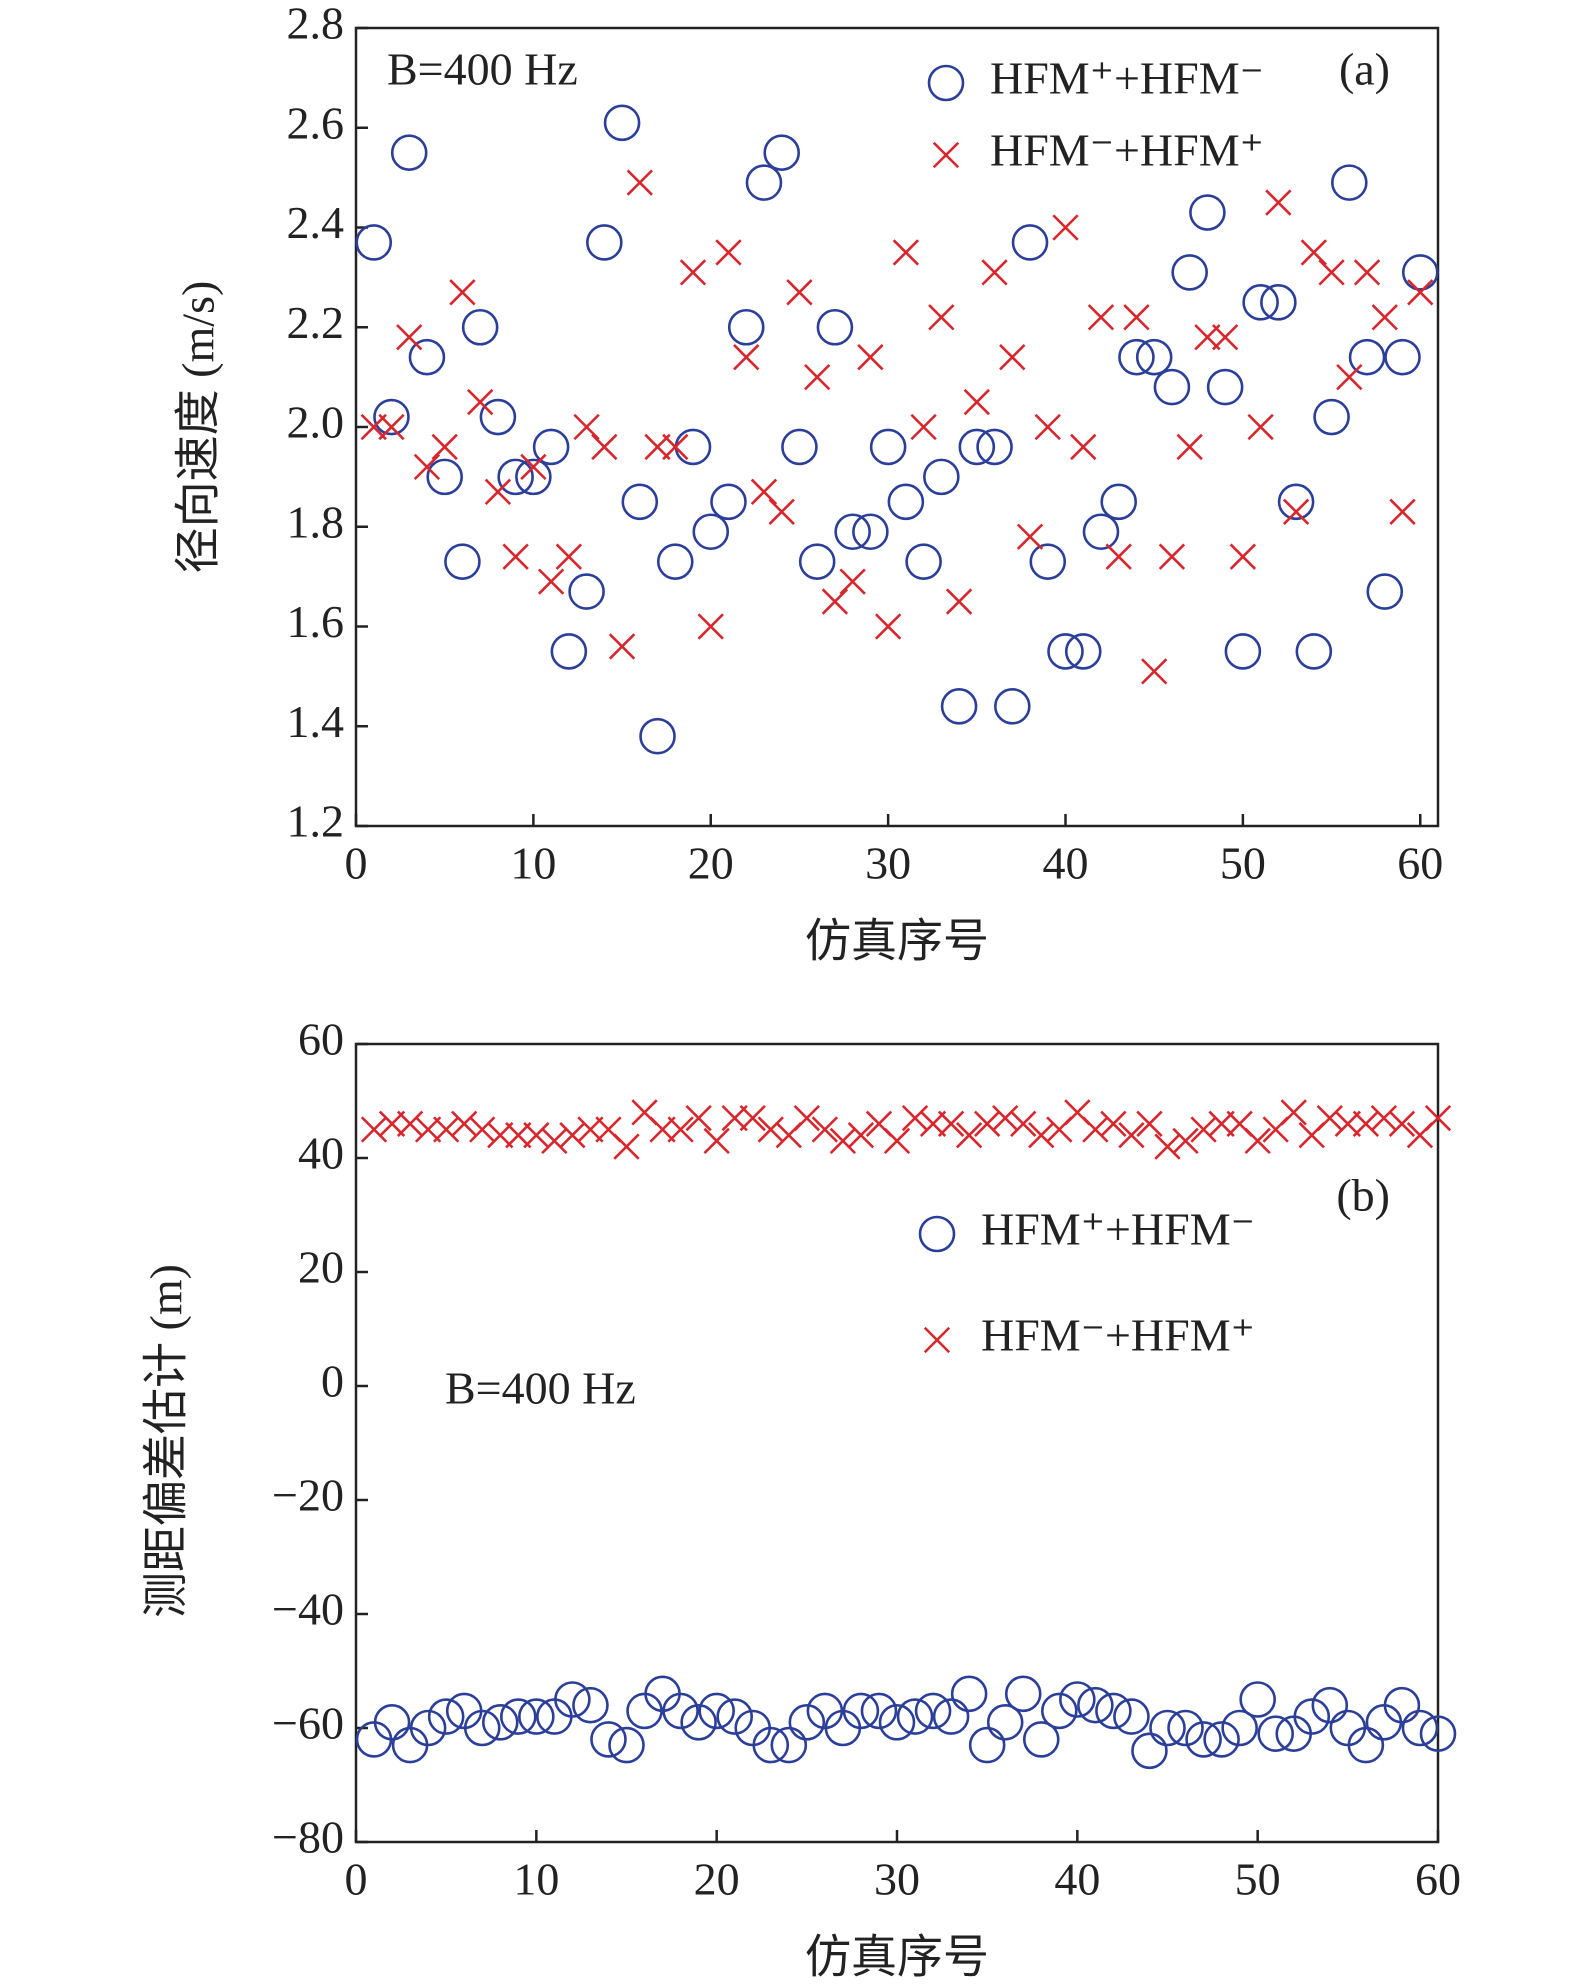 The height and width of the screenshot is (1986, 1575). Describe the element at coordinates (533, 863) in the screenshot. I see `x-tick-label: 10` at that location.